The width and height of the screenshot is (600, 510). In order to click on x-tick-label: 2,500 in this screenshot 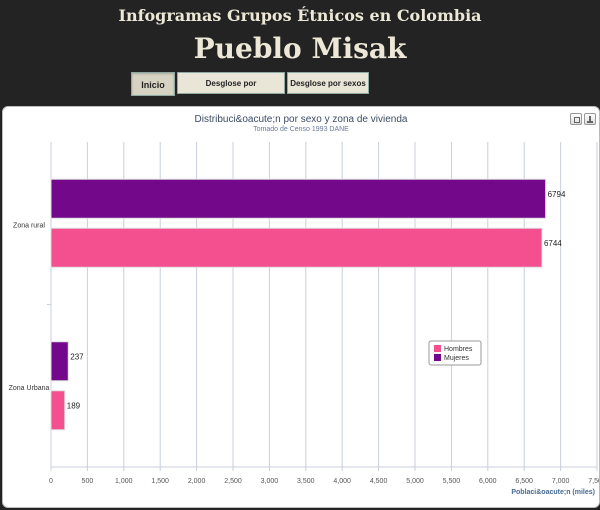, I will do `click(233, 481)`.